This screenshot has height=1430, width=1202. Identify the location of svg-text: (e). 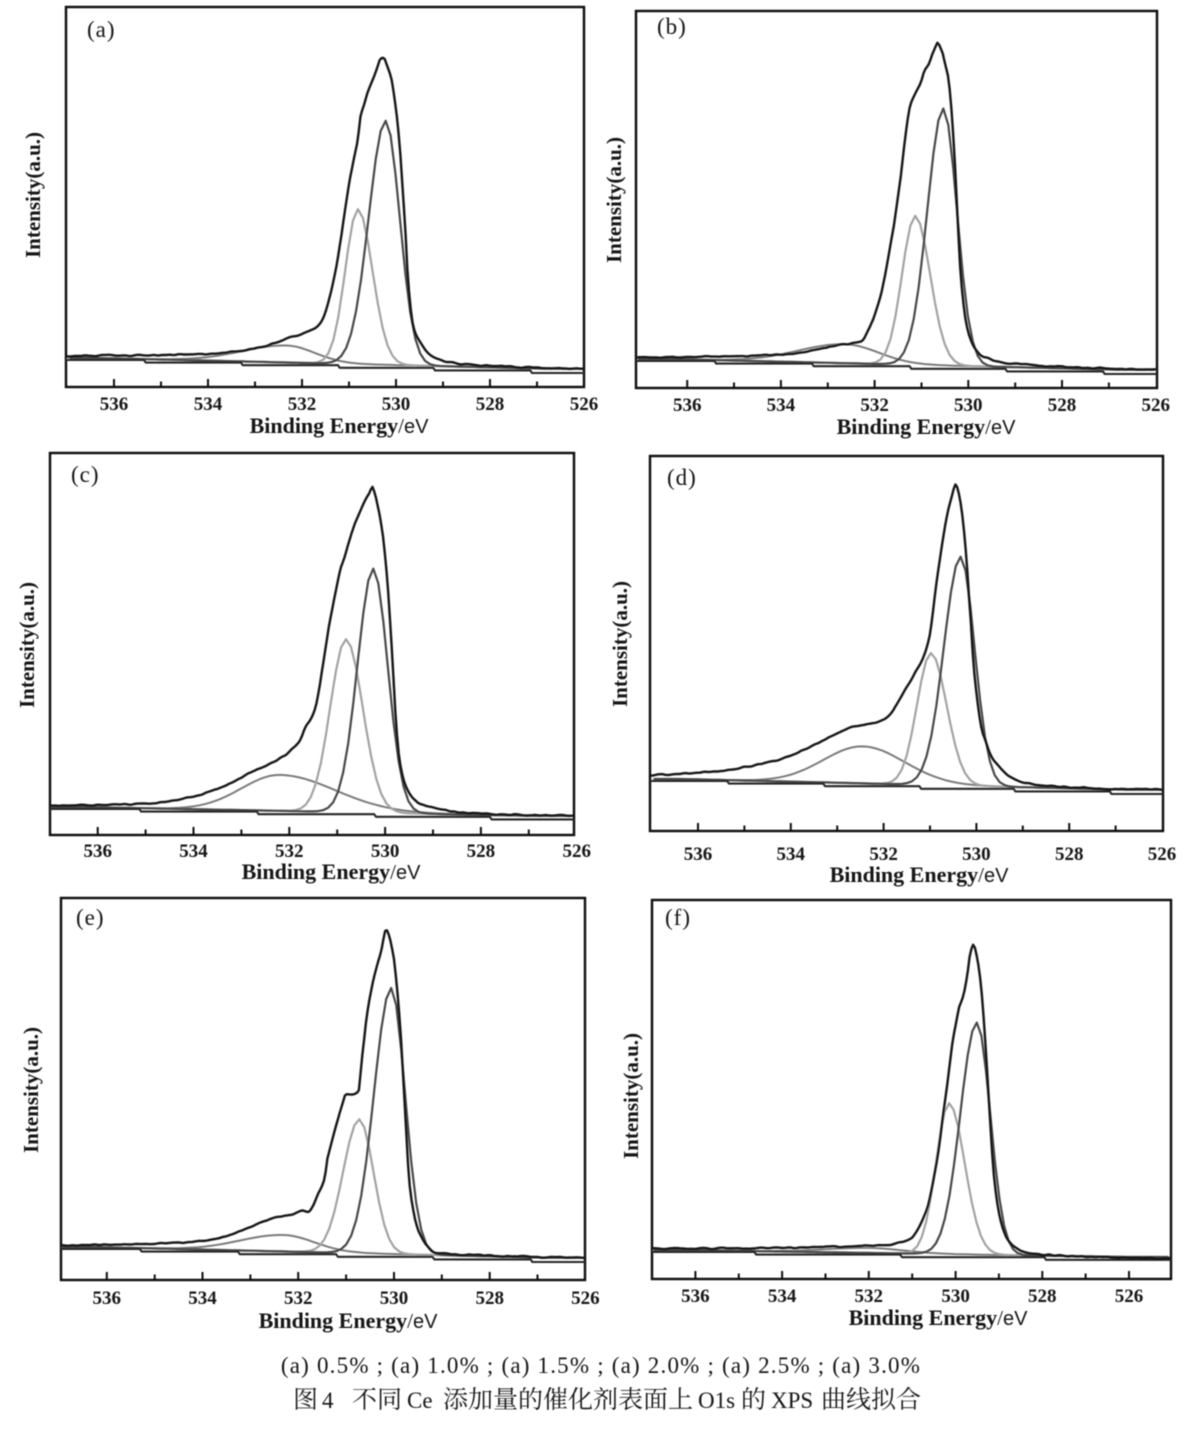
(90, 917).